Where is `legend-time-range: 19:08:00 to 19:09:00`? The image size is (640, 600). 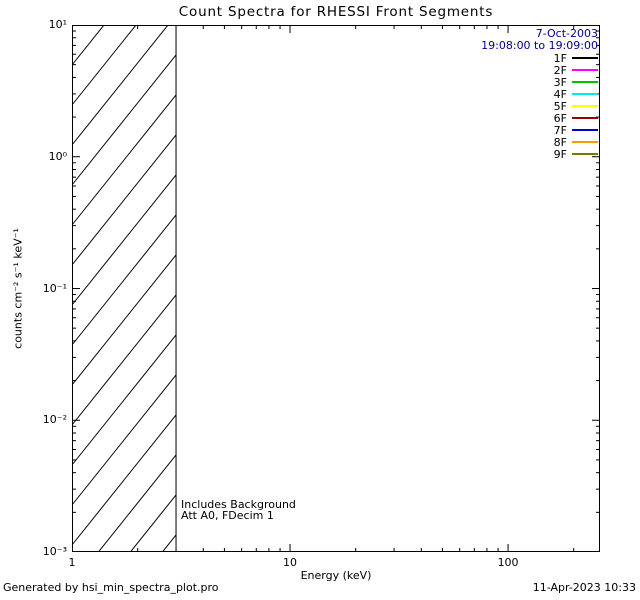
legend-time-range: 19:08:00 to 19:09:00 is located at coordinates (539, 45).